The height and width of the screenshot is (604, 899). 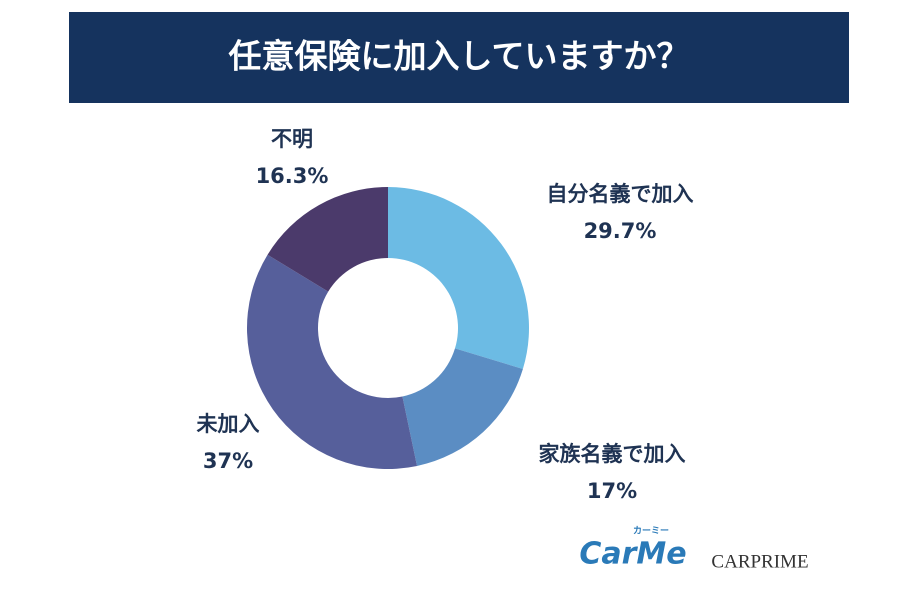 What do you see at coordinates (759, 561) in the screenshot?
I see `logo-carprime: CARPRIME` at bounding box center [759, 561].